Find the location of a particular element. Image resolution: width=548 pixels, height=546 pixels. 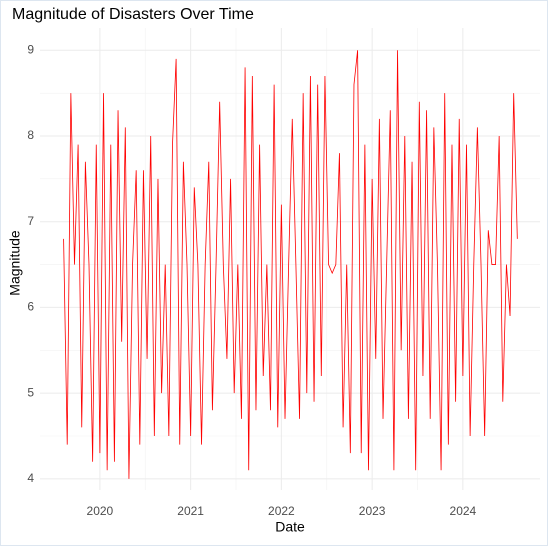

y-tick-label: 8 is located at coordinates (30, 135).